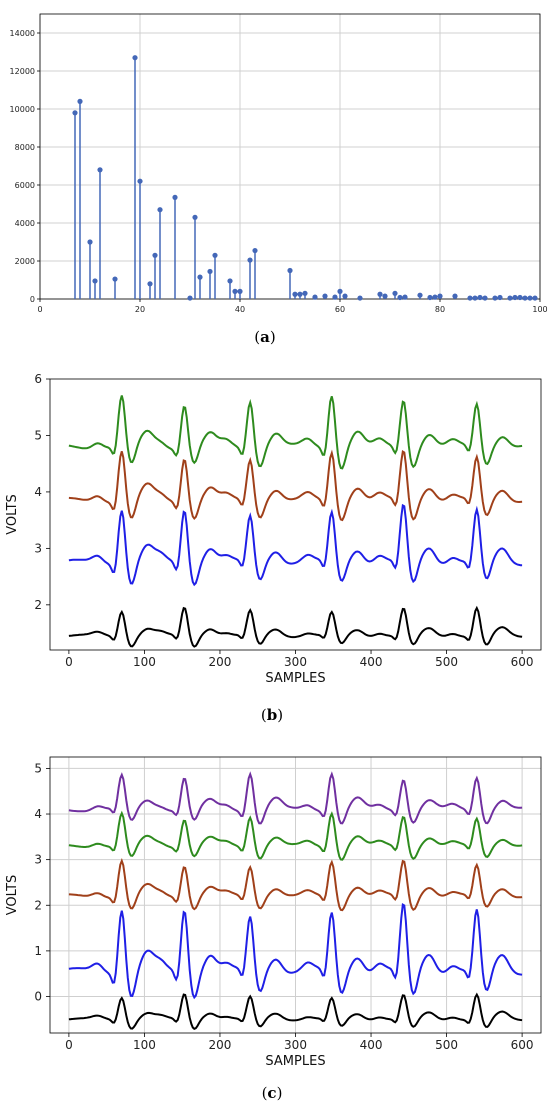  What do you see at coordinates (340, 309) in the screenshot?
I see `x-tick-label: 60` at bounding box center [340, 309].